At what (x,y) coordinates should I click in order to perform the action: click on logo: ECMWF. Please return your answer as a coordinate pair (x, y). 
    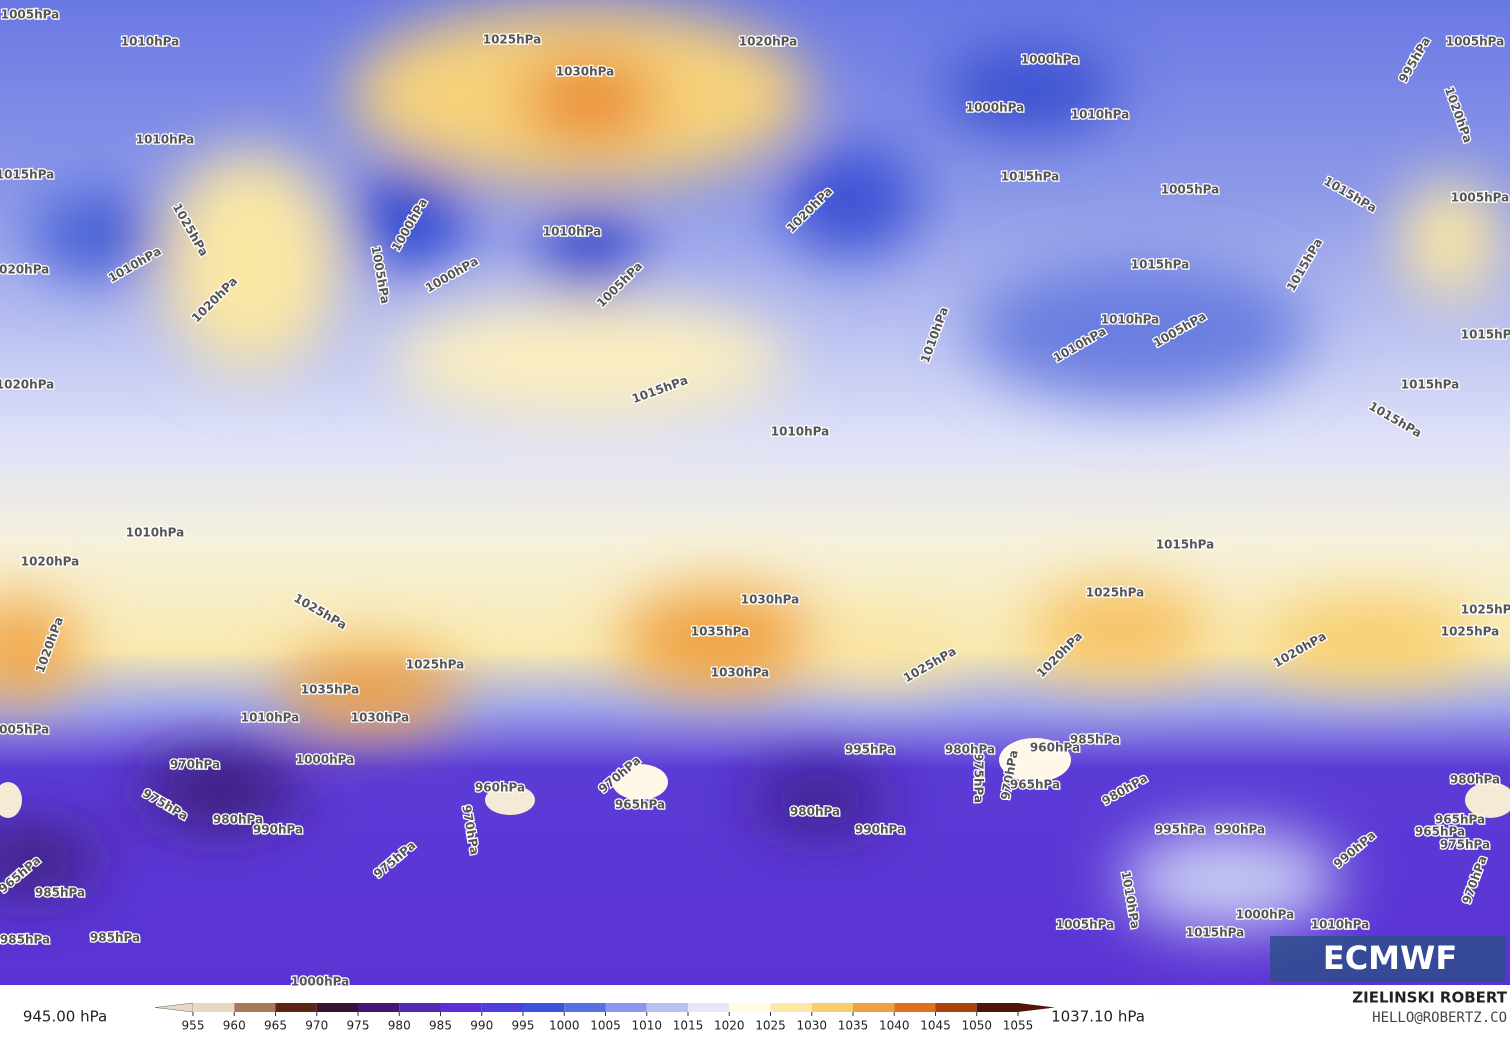
    Looking at the image, I should click on (1390, 958).